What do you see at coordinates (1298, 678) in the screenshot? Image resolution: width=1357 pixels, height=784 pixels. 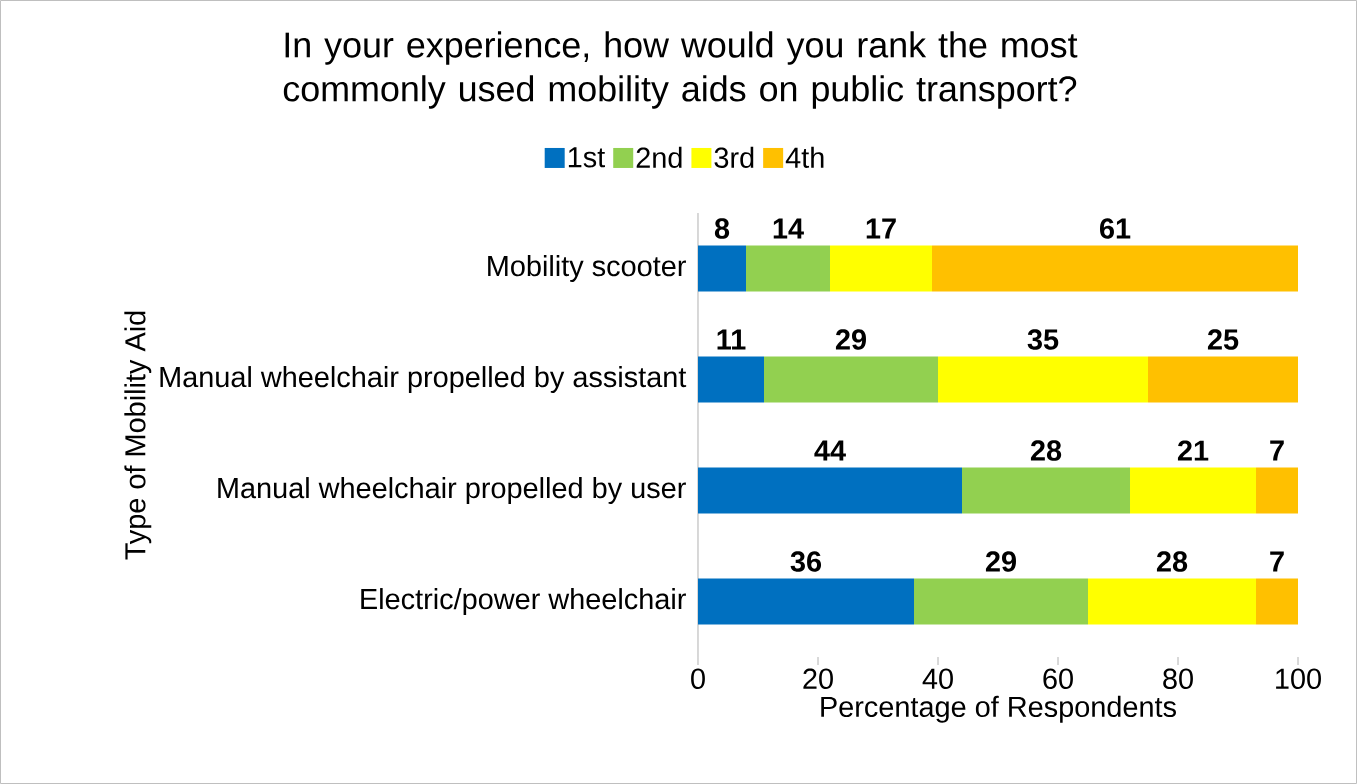 I see `x-tick-label: 100` at bounding box center [1298, 678].